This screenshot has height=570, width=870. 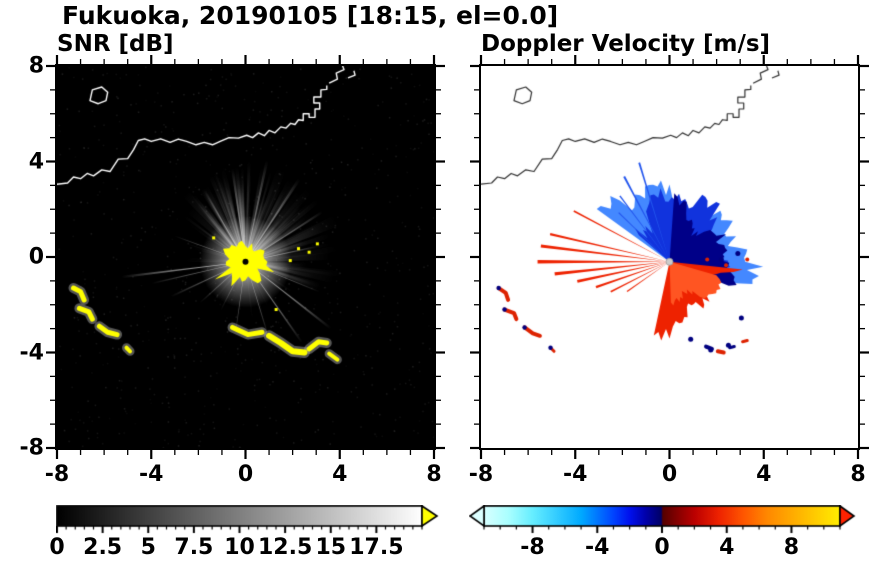 What do you see at coordinates (626, 44) in the screenshot?
I see `velocity-panel-title: Doppler Velocity [m/s]` at bounding box center [626, 44].